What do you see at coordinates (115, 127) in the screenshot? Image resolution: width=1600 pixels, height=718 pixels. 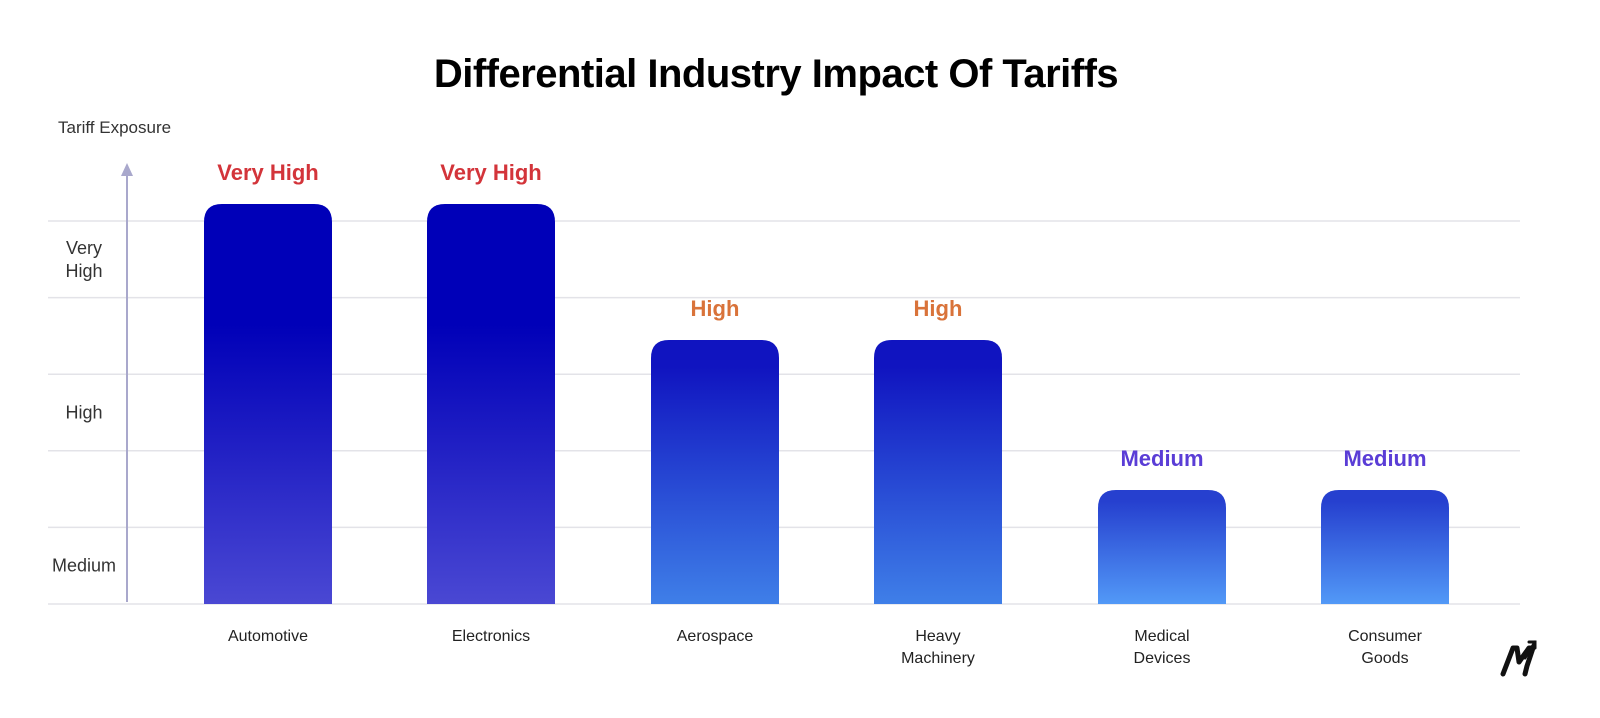 I see `y-axis-label: Tariff Exposure` at bounding box center [115, 127].